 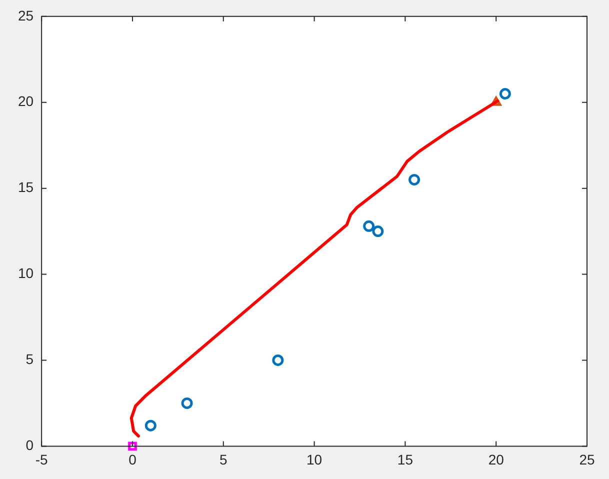 What do you see at coordinates (26, 101) in the screenshot?
I see `y-tick-label: 20` at bounding box center [26, 101].